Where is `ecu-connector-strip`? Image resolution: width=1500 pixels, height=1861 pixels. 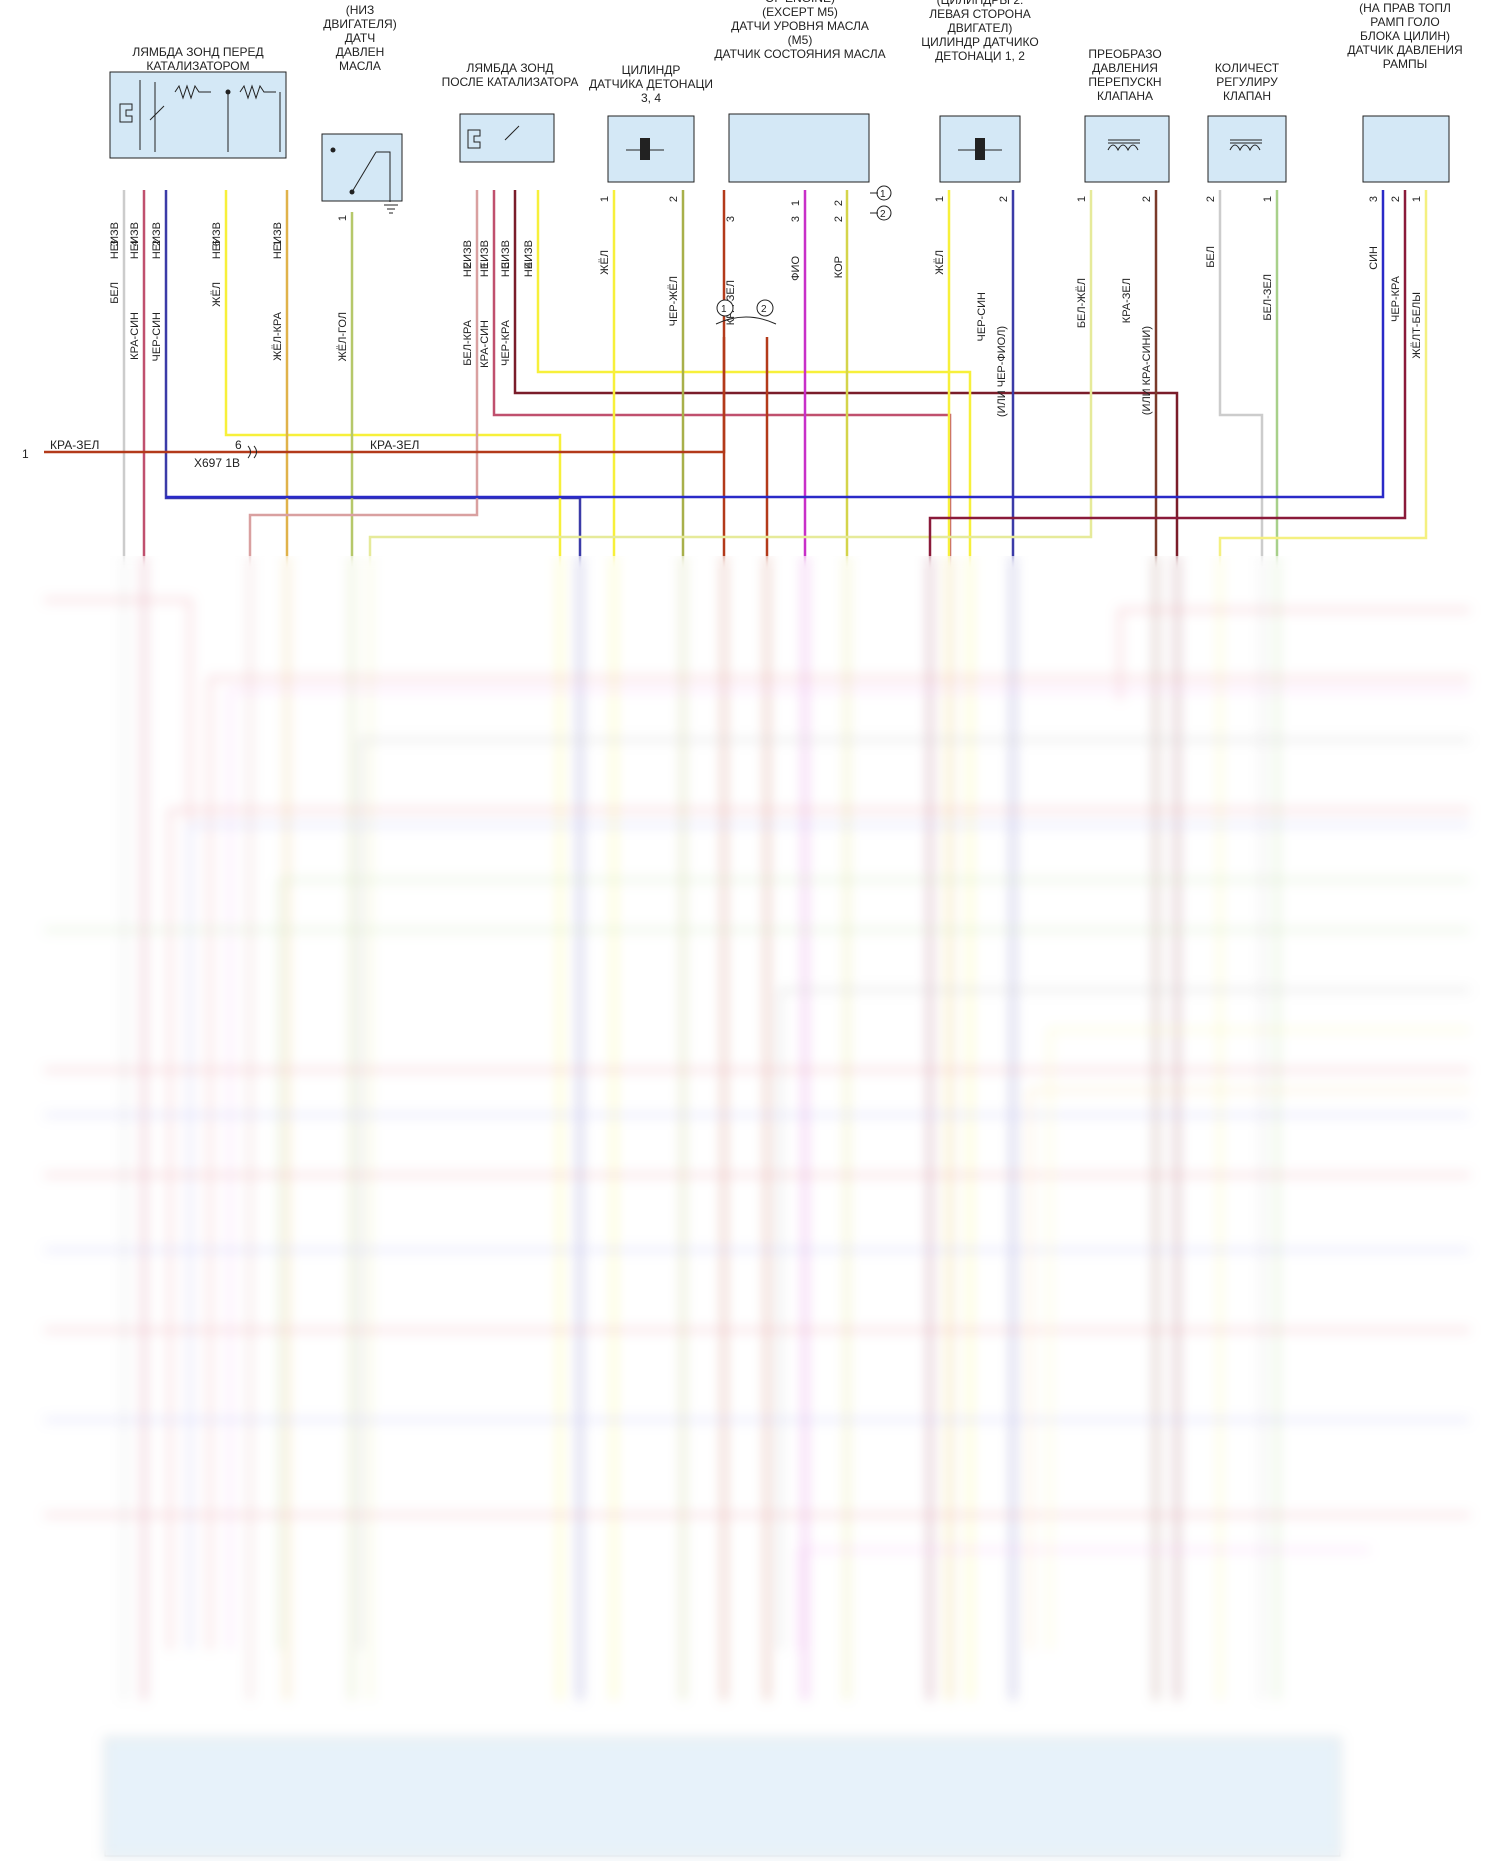 ecu-connector-strip is located at coordinates (722, 1797).